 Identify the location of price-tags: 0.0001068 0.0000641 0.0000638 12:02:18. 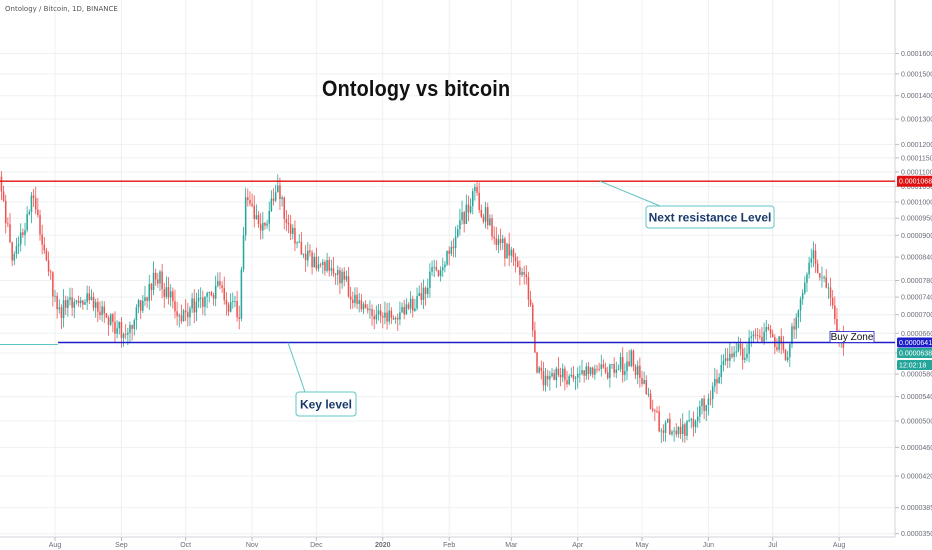
(914, 272).